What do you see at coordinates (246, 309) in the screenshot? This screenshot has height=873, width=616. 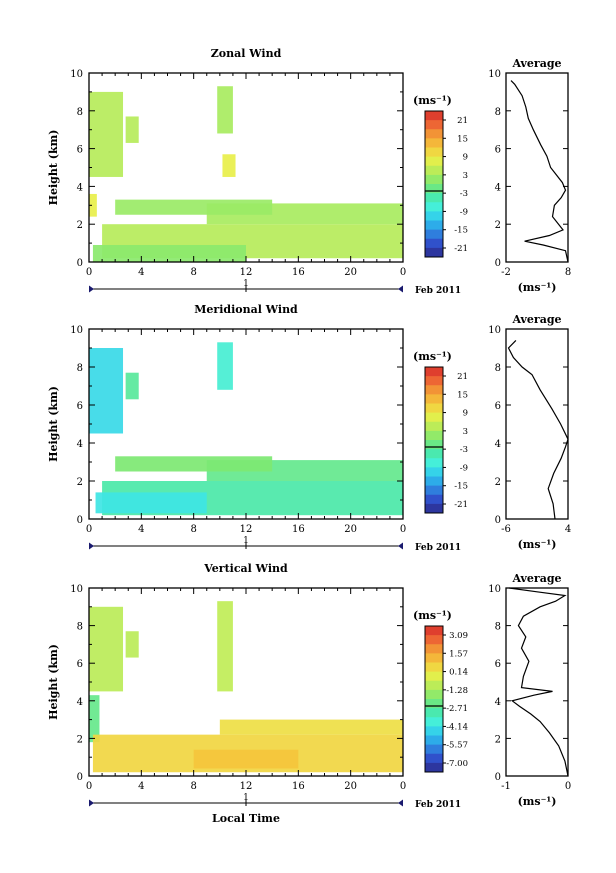 I see `panel-title: Meridional Wind` at bounding box center [246, 309].